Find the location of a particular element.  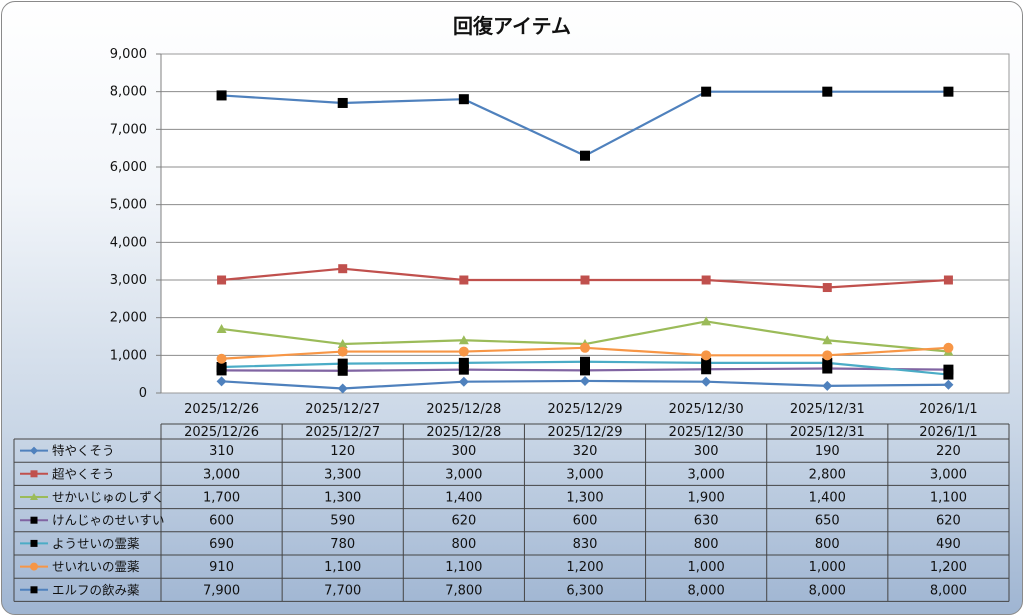

table-cell: 780 is located at coordinates (342, 544).